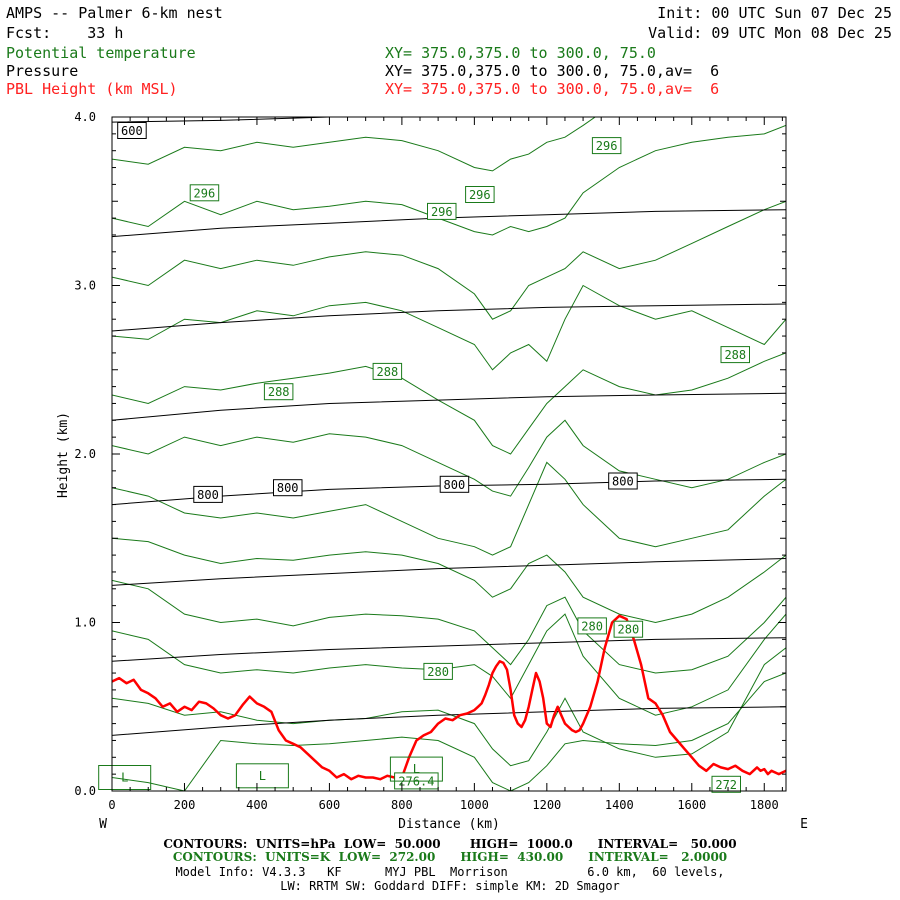 The height and width of the screenshot is (900, 900). I want to click on theta-label: 272, so click(726, 784).